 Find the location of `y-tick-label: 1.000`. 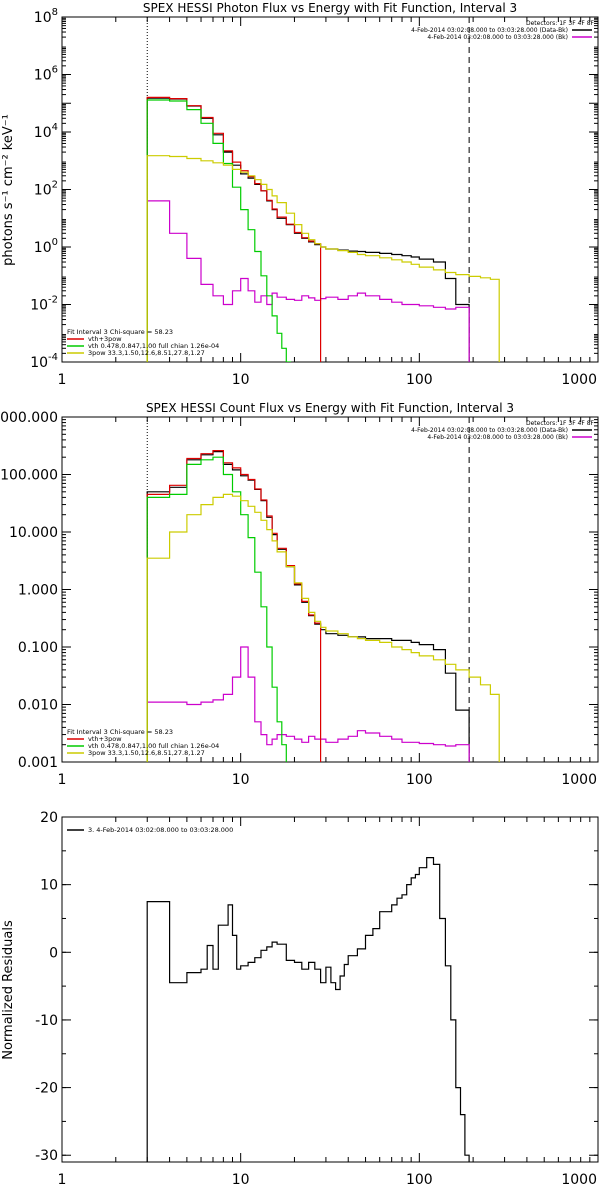

y-tick-label: 1.000 is located at coordinates (38, 591).